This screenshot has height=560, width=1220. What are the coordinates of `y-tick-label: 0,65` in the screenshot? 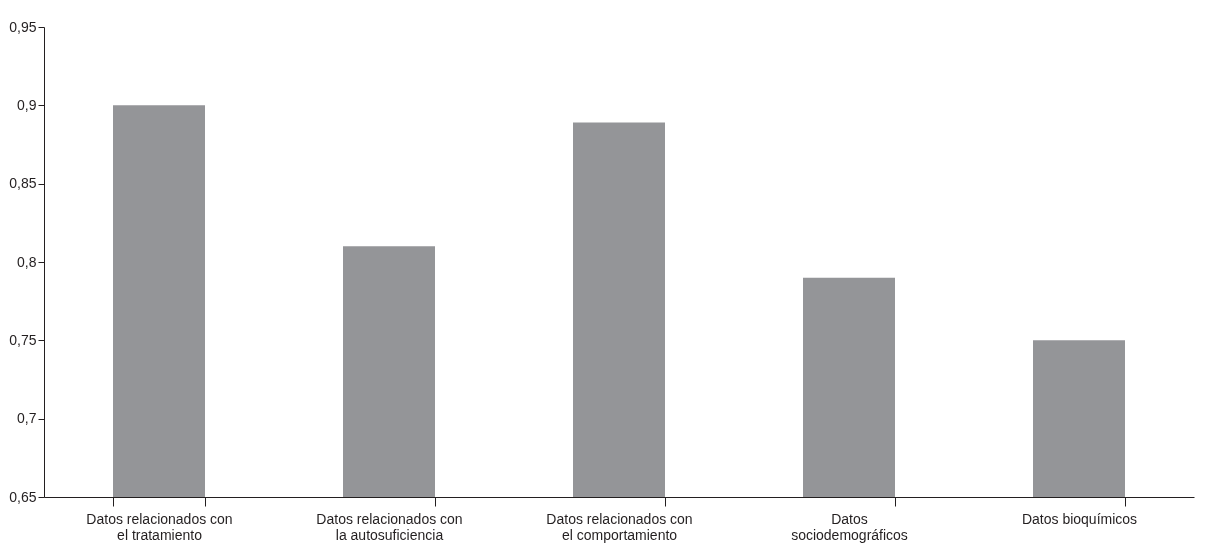 It's located at (23, 496).